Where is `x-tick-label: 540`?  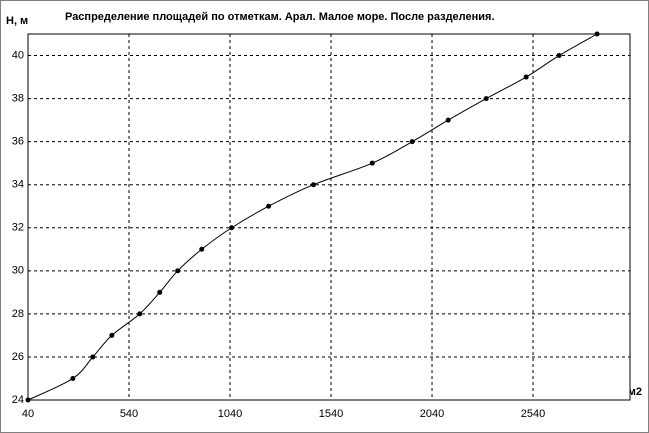
x-tick-label: 540 is located at coordinates (129, 414).